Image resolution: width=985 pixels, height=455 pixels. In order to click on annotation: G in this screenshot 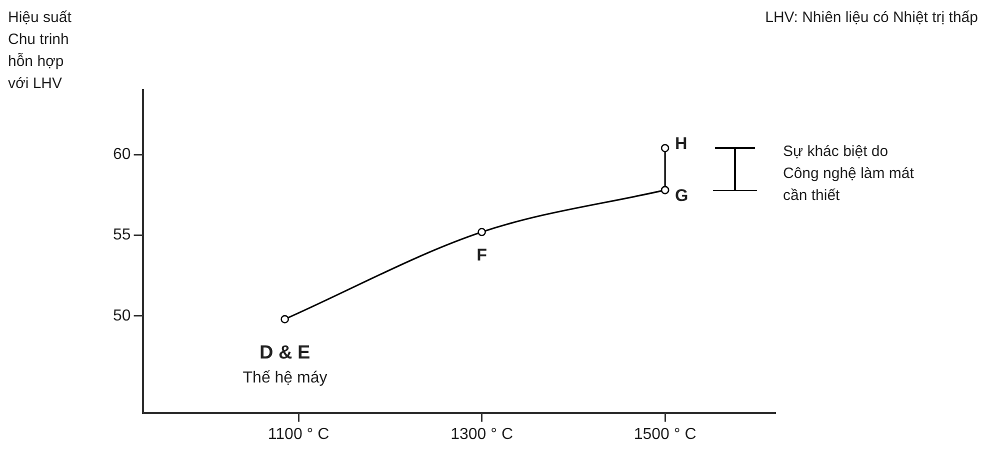, I will do `click(681, 195)`.